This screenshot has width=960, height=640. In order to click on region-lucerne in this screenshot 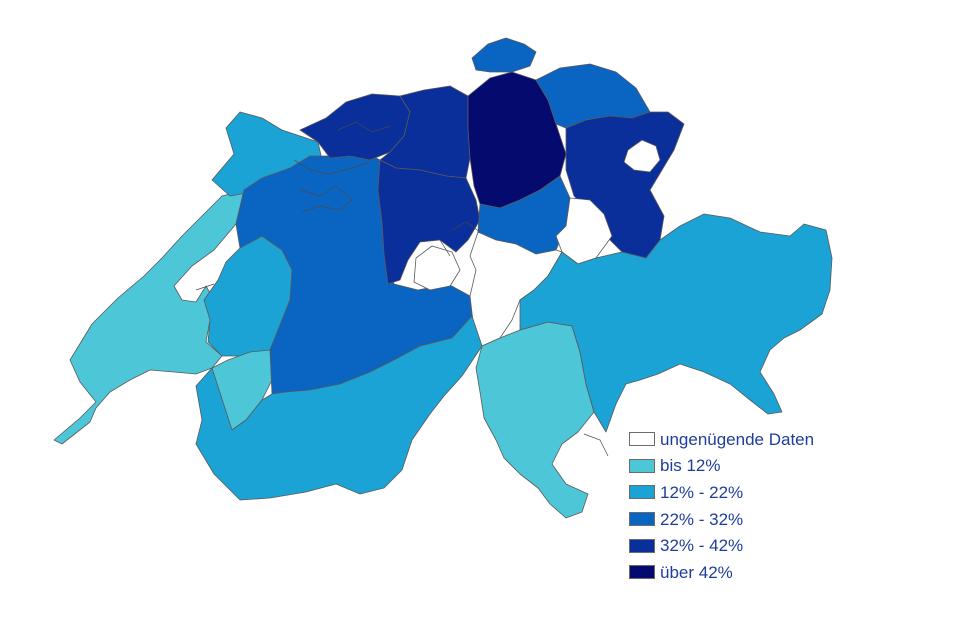, I will do `click(429, 222)`.